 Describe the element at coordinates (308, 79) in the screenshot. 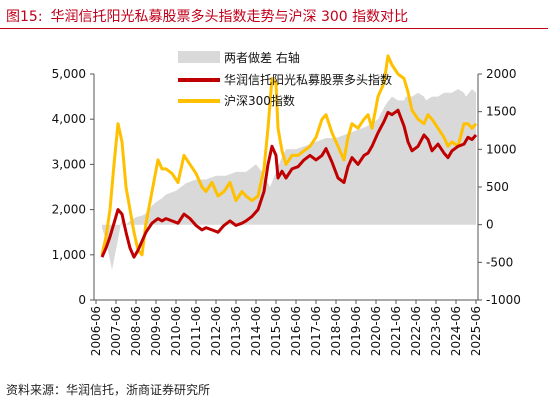

I see `legend-label-private: 华润信托阳光私募股票多头指数` at that location.